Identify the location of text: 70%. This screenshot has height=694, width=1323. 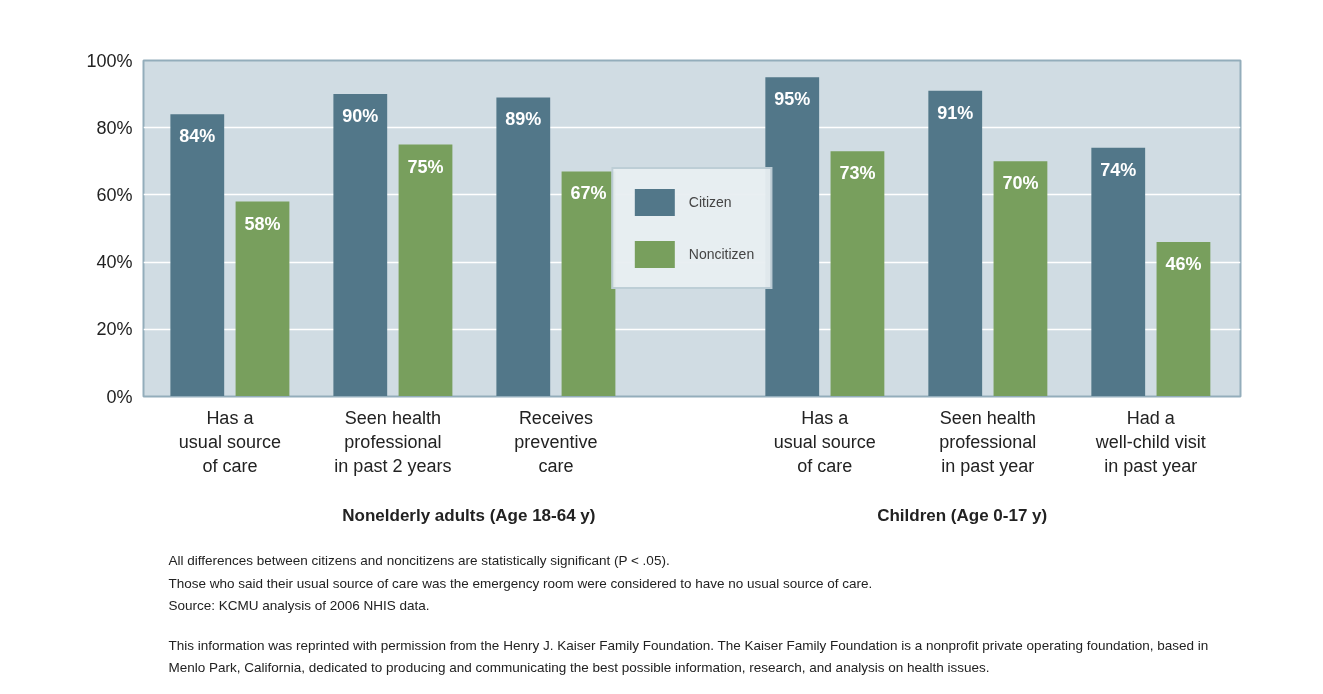
(1020, 183).